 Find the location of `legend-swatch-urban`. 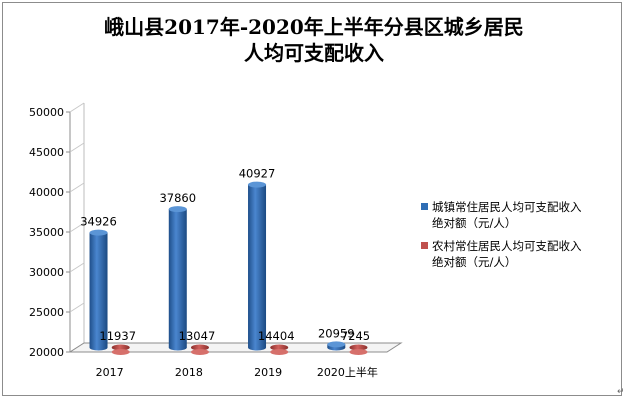

legend-swatch-urban is located at coordinates (424, 206).